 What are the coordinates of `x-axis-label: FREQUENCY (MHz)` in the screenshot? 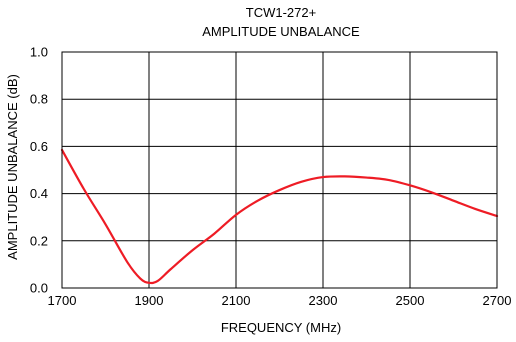 It's located at (281, 327).